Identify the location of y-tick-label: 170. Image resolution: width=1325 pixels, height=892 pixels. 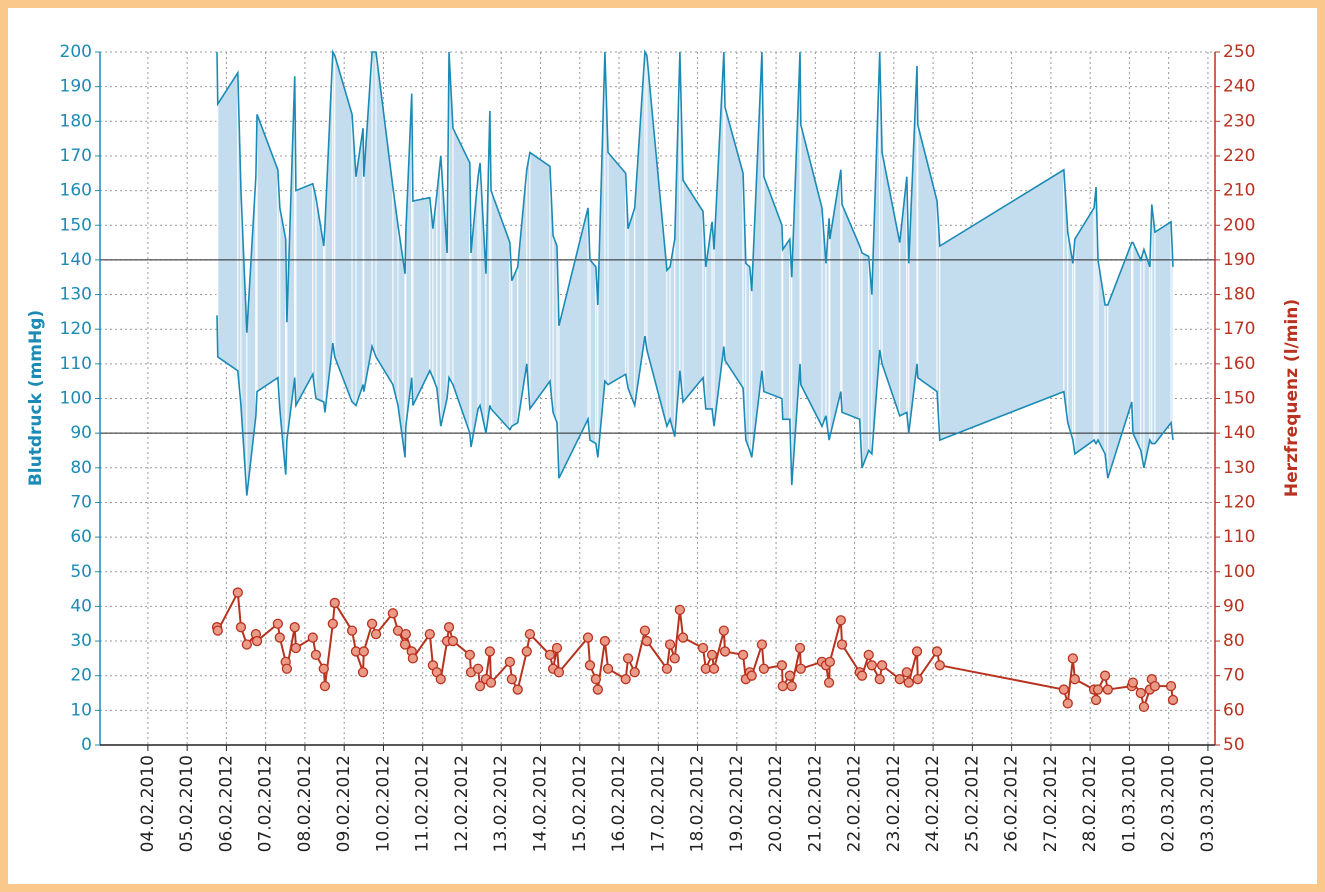
(76, 156).